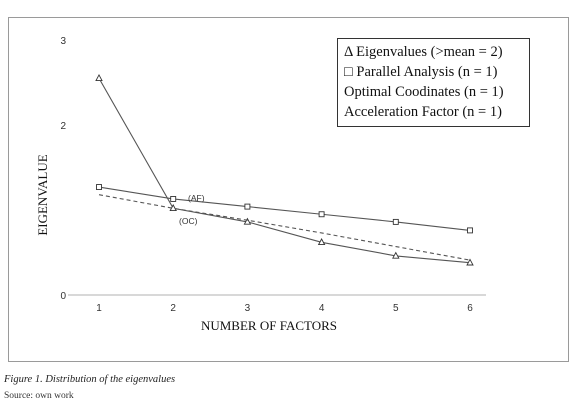 The image size is (580, 413). I want to click on legend-entry-acceleration-factor: Acceleration Factor (n = 1), so click(423, 112).